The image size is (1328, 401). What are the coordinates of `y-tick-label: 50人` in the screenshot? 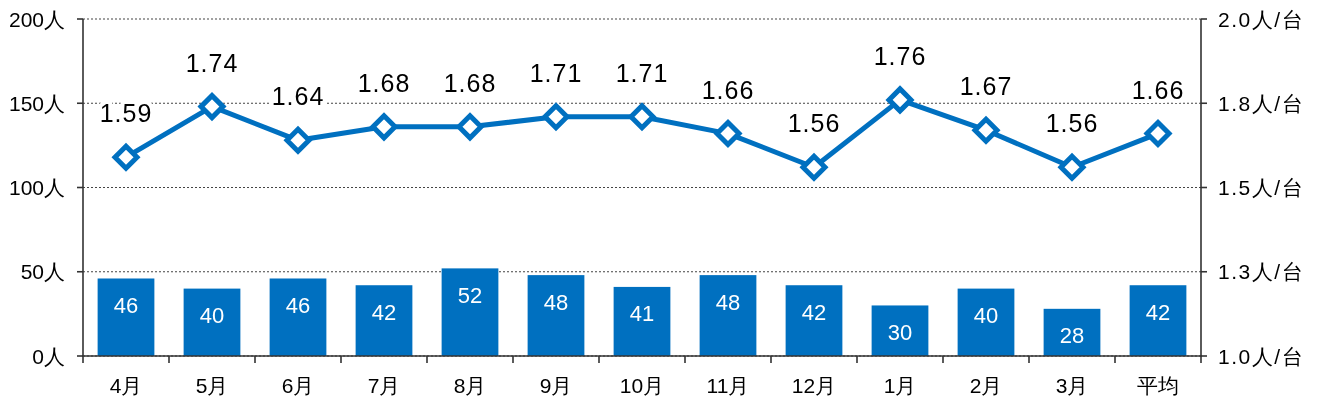 It's located at (42, 272).